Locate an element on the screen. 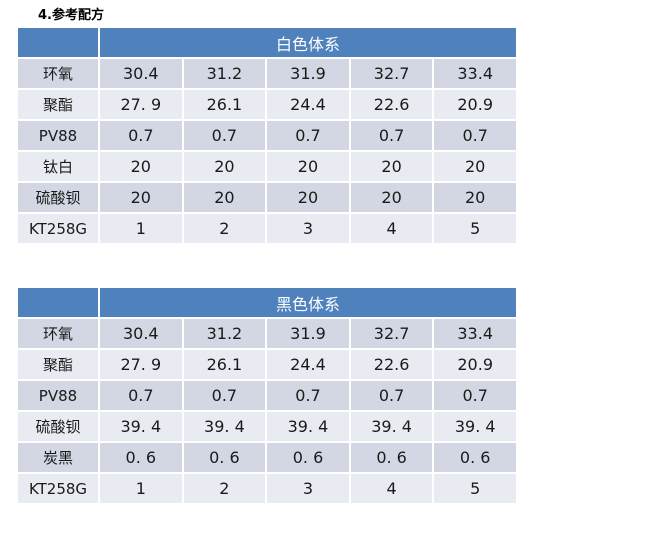 This screenshot has height=543, width=662. page-title: 4.参考配方 is located at coordinates (71, 15).